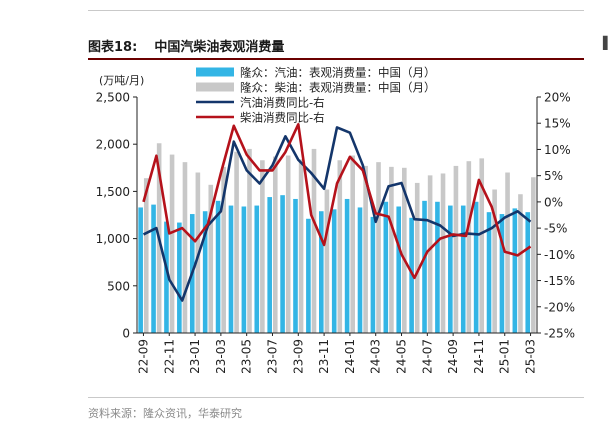 This screenshot has width=616, height=431. Describe the element at coordinates (121, 80) in the screenshot. I see `y-axis-label: (万吨/月)` at that location.